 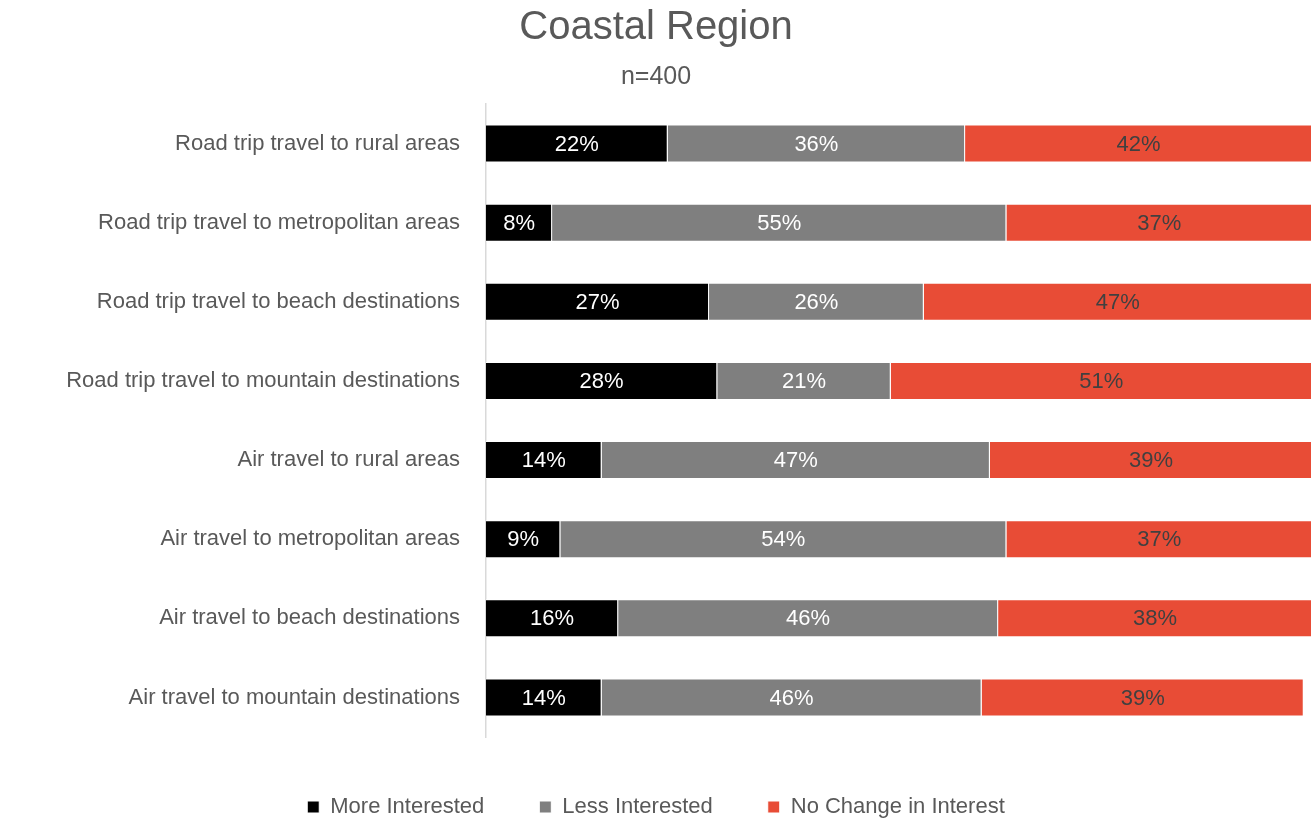 What do you see at coordinates (597, 301) in the screenshot?
I see `data-label: 27%` at bounding box center [597, 301].